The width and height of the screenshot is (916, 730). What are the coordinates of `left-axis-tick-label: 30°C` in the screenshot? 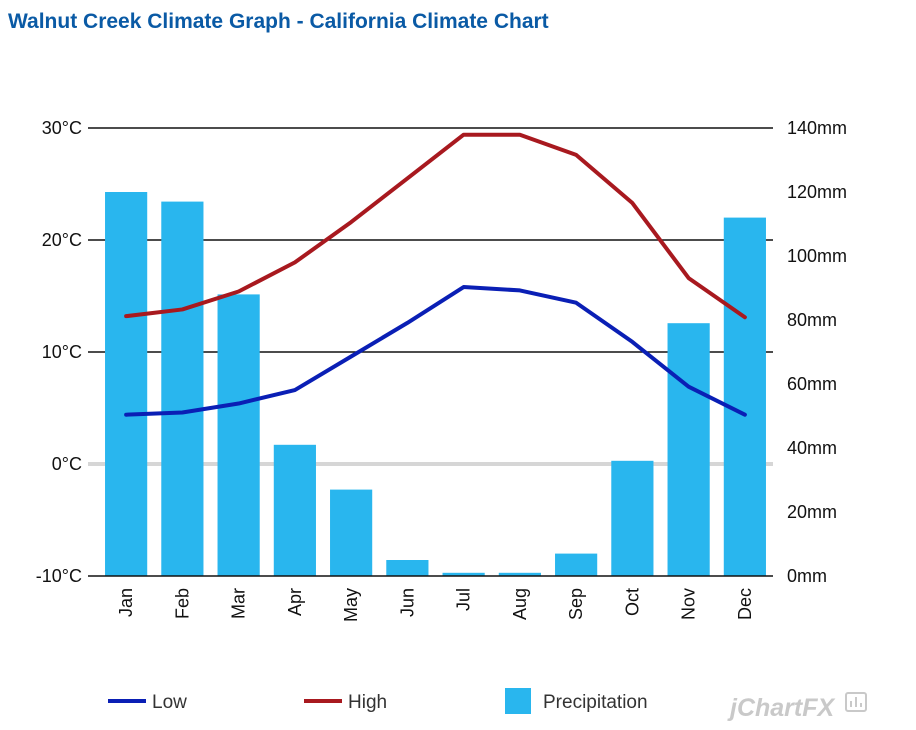 It's located at (62, 128).